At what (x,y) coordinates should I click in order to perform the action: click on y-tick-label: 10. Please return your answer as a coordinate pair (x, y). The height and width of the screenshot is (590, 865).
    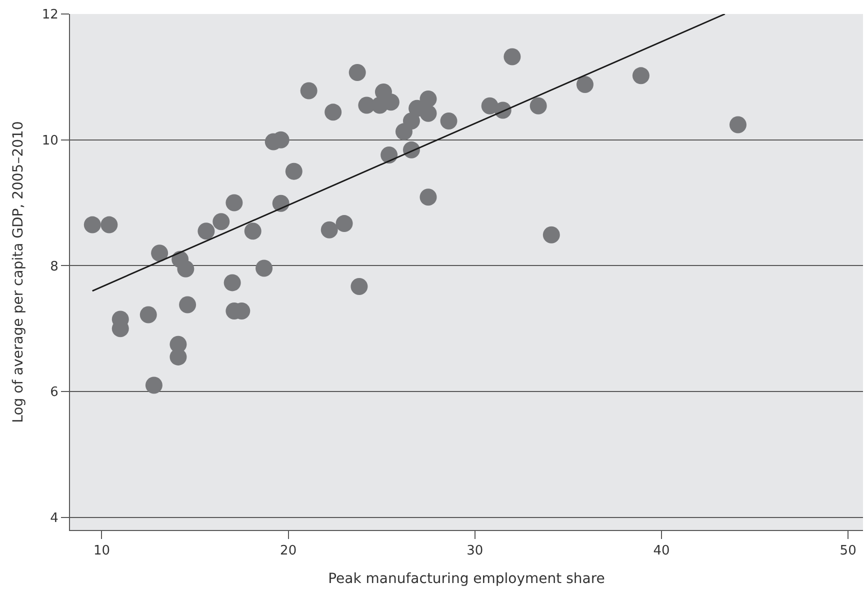
    Looking at the image, I should click on (50, 140).